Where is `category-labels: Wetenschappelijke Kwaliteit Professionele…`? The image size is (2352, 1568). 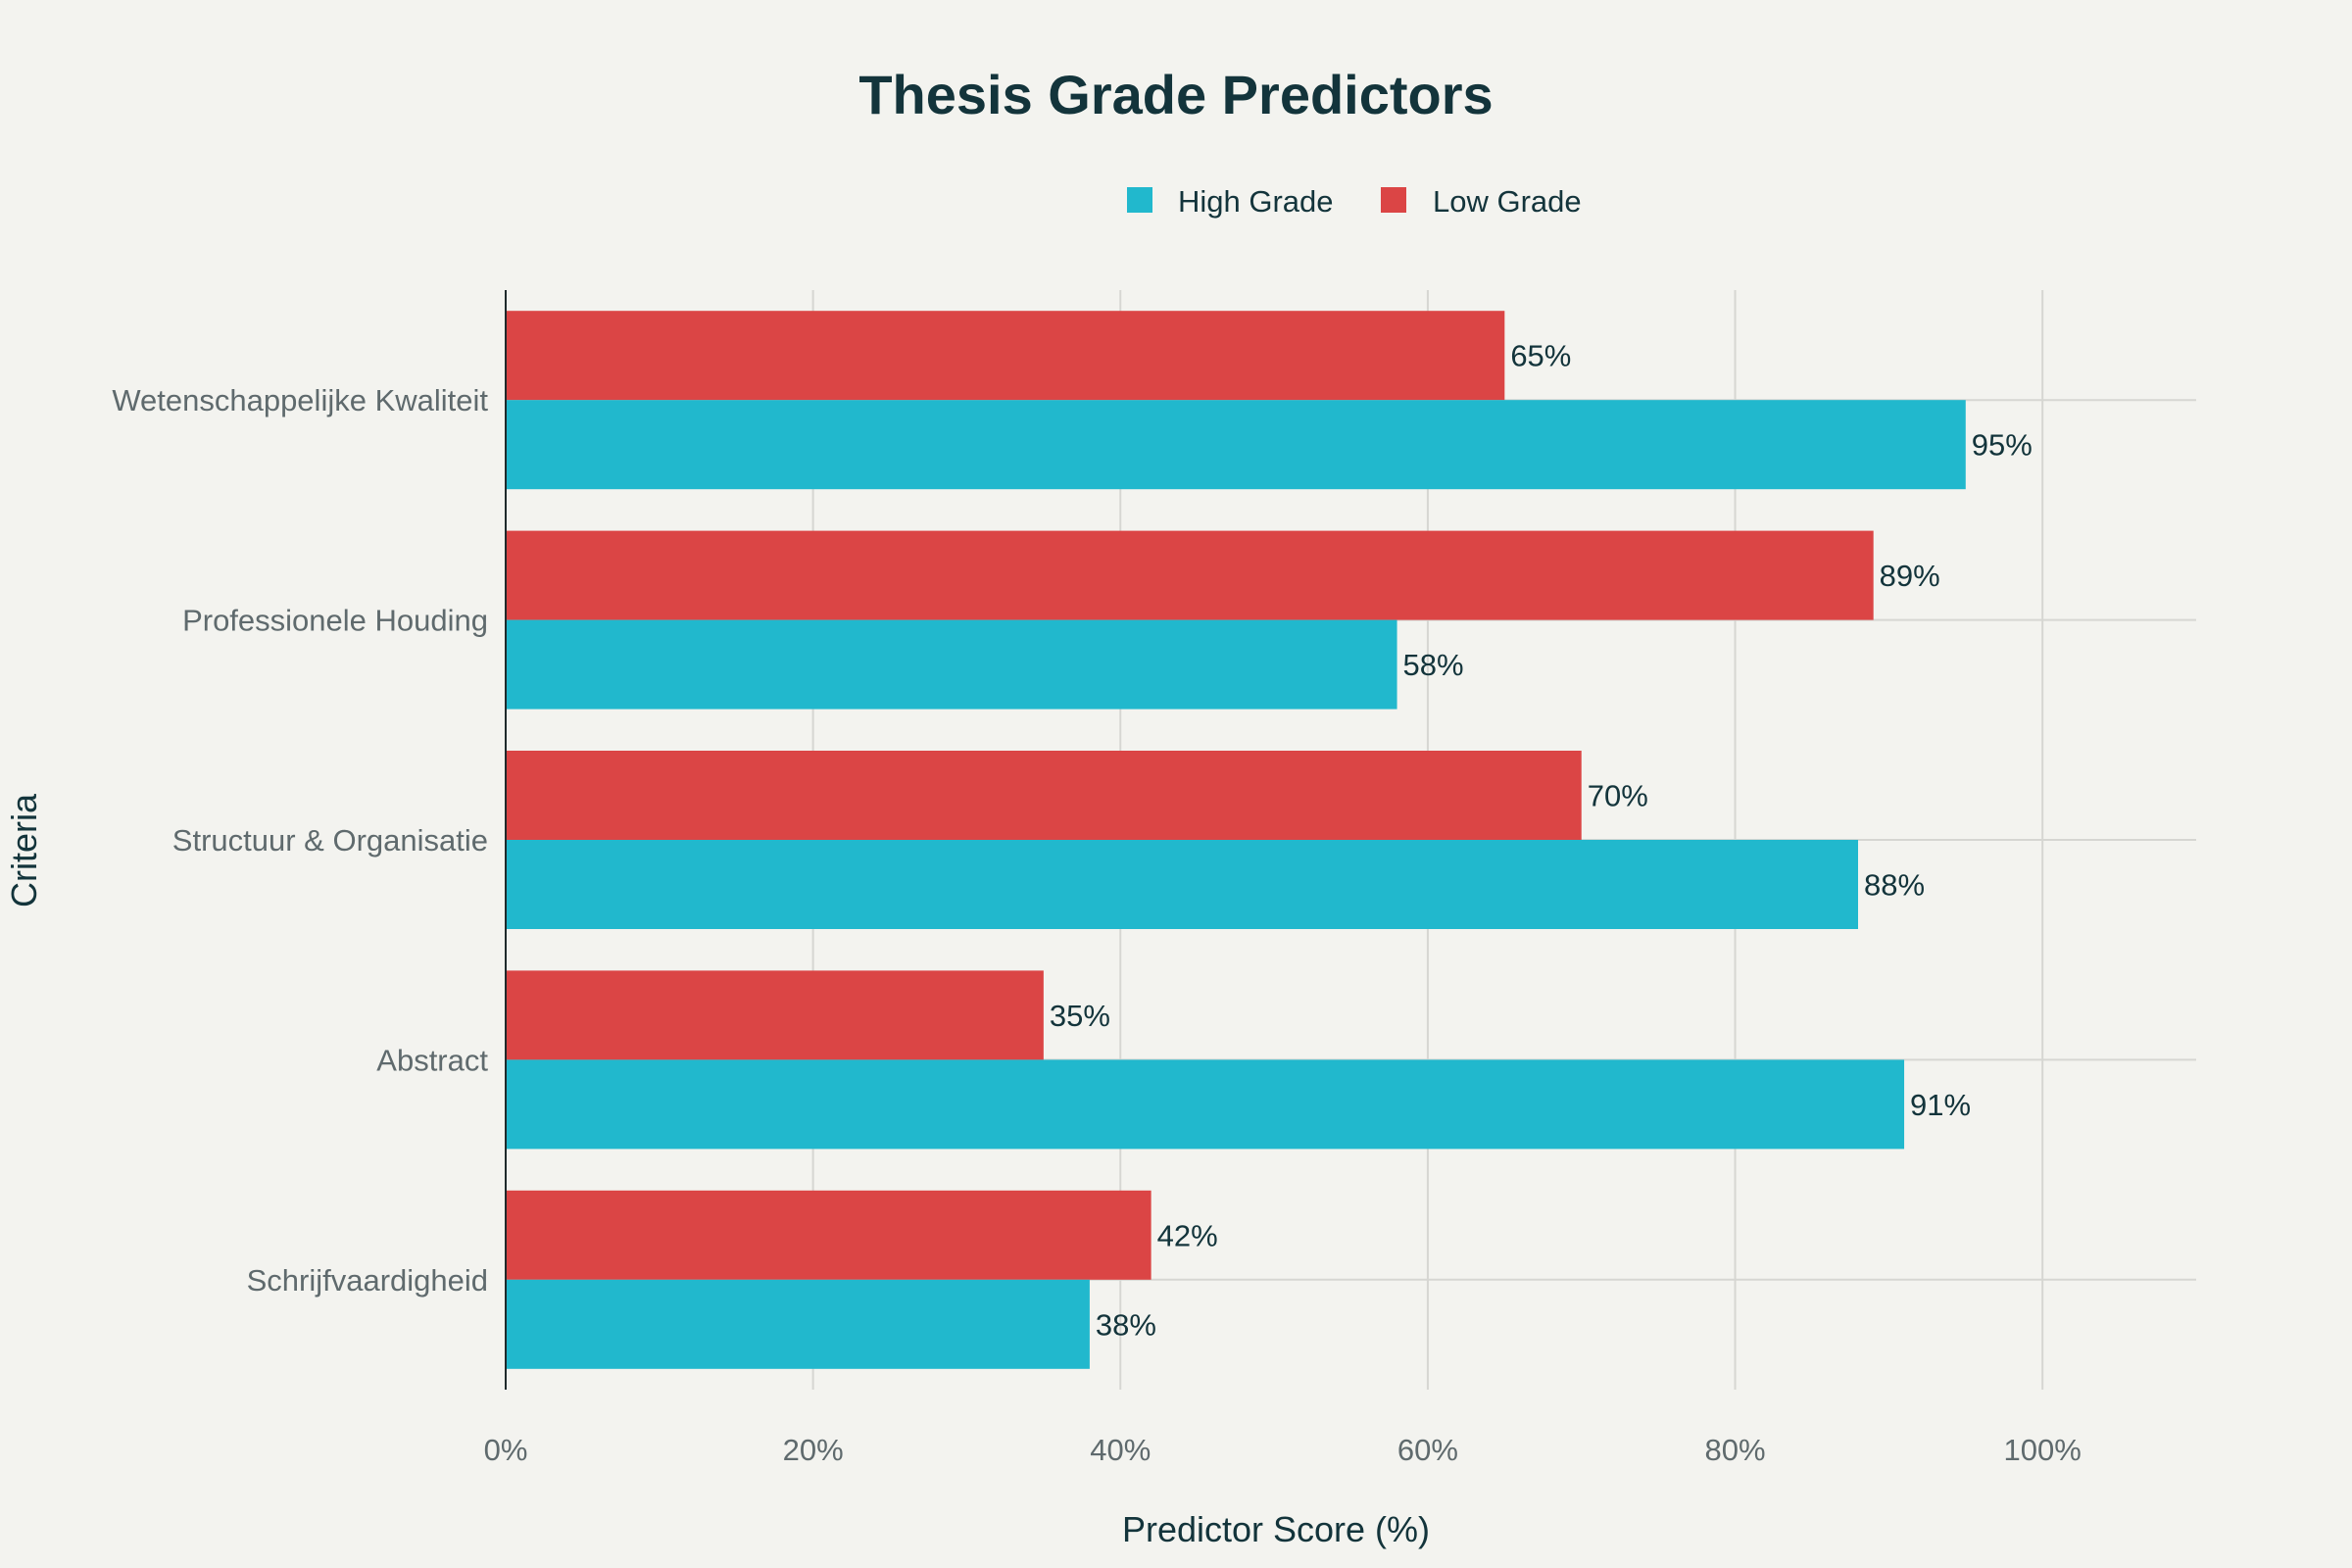 category-labels: Wetenschappelijke Kwaliteit Professionele… is located at coordinates (300, 840).